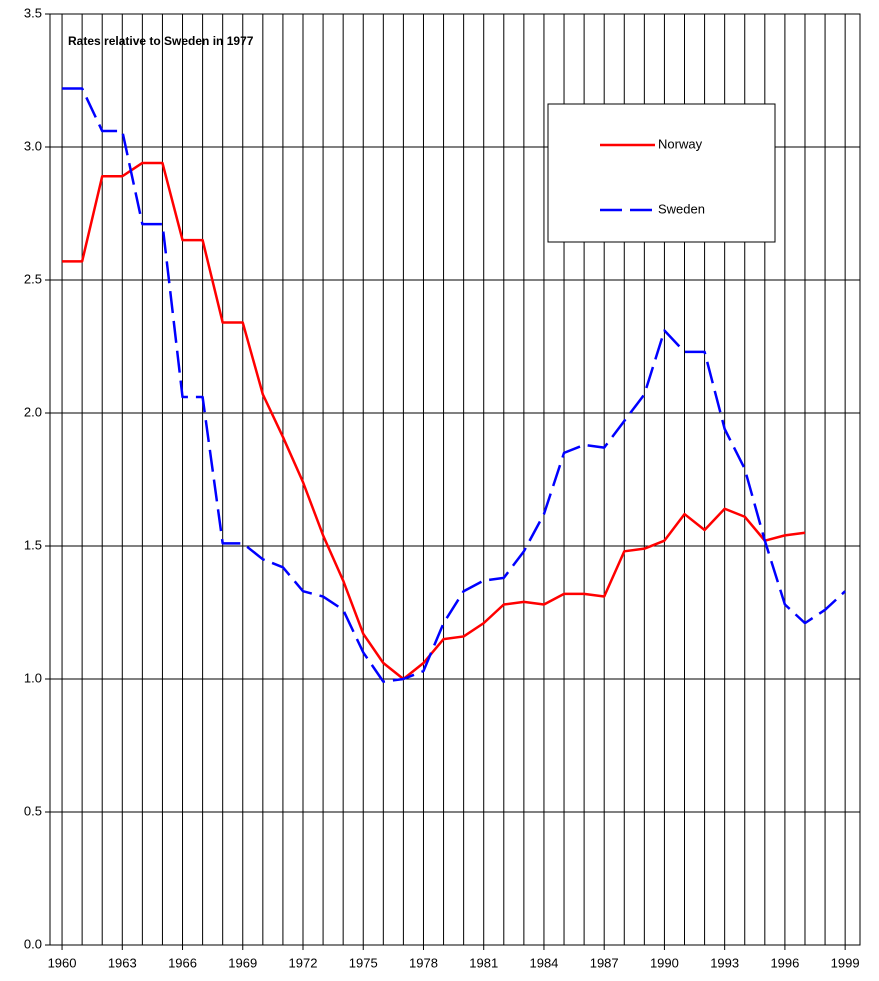  What do you see at coordinates (845, 962) in the screenshot?
I see `x-tick-label: 1999` at bounding box center [845, 962].